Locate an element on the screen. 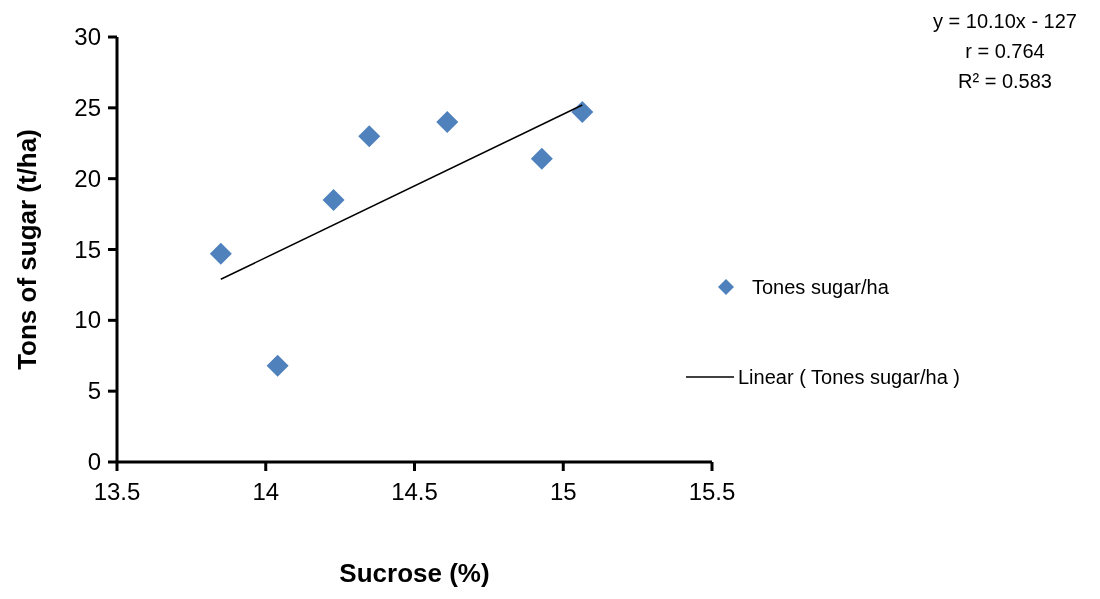  legend-label: Tones sugar/ha is located at coordinates (821, 287).